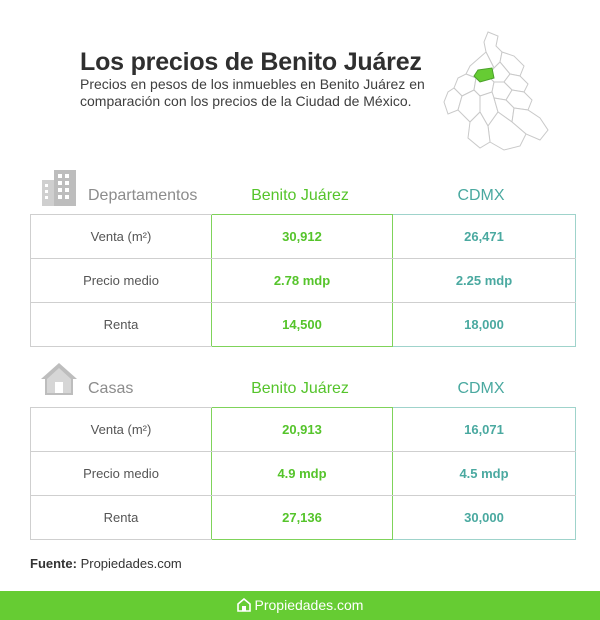 Image resolution: width=600 pixels, height=620 pixels. Describe the element at coordinates (309, 605) in the screenshot. I see `footer-brand-label: Propiedades.com` at that location.